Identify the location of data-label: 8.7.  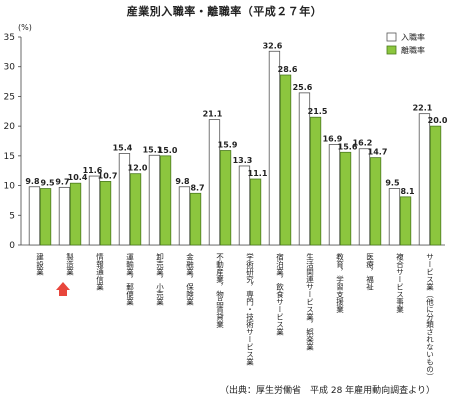
(197, 187).